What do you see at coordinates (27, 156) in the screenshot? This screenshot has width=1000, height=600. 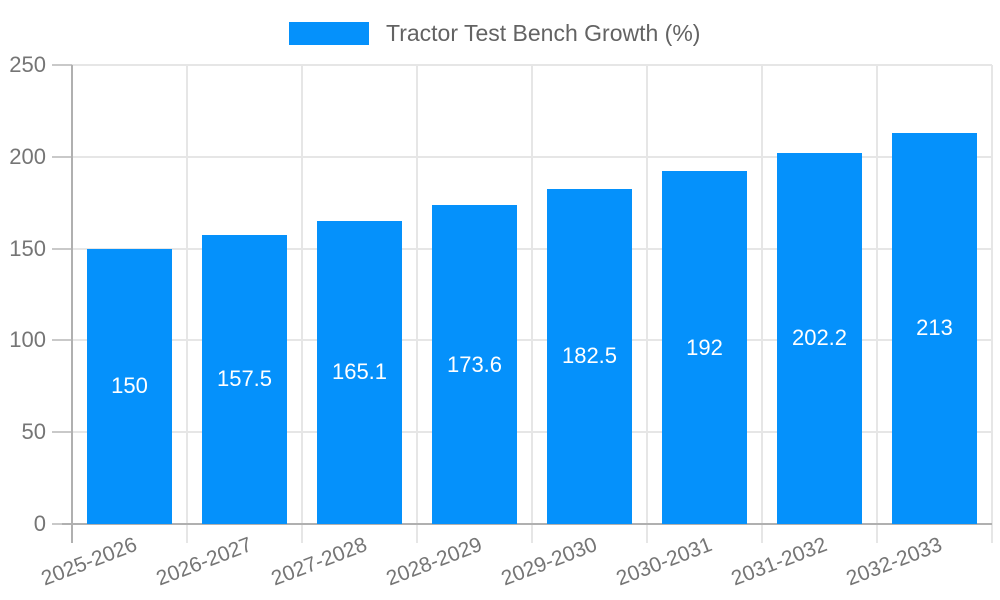 I see `y-axis-label: 200` at bounding box center [27, 156].